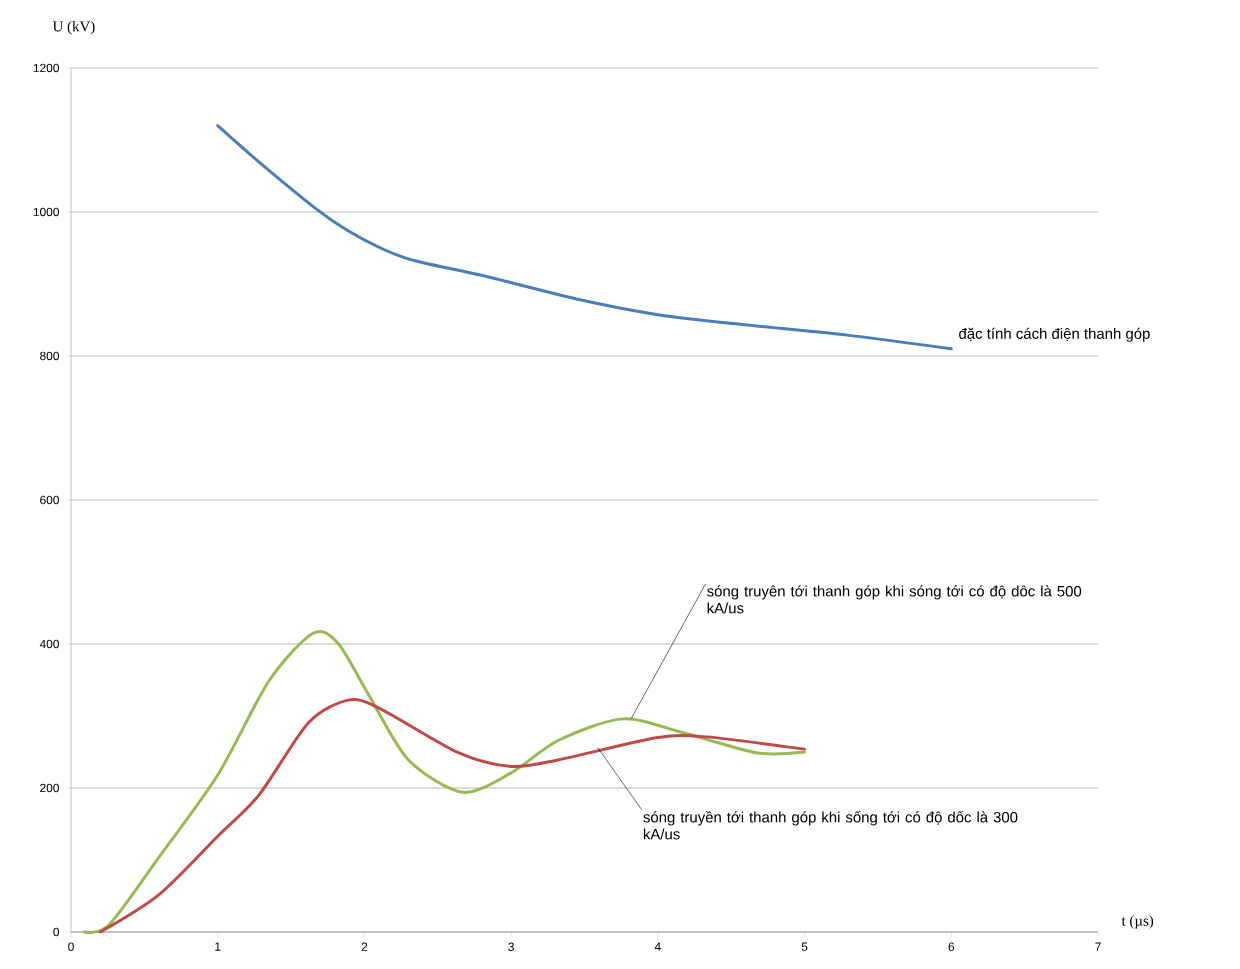  I want to click on x-tick-label: 0, so click(71, 946).